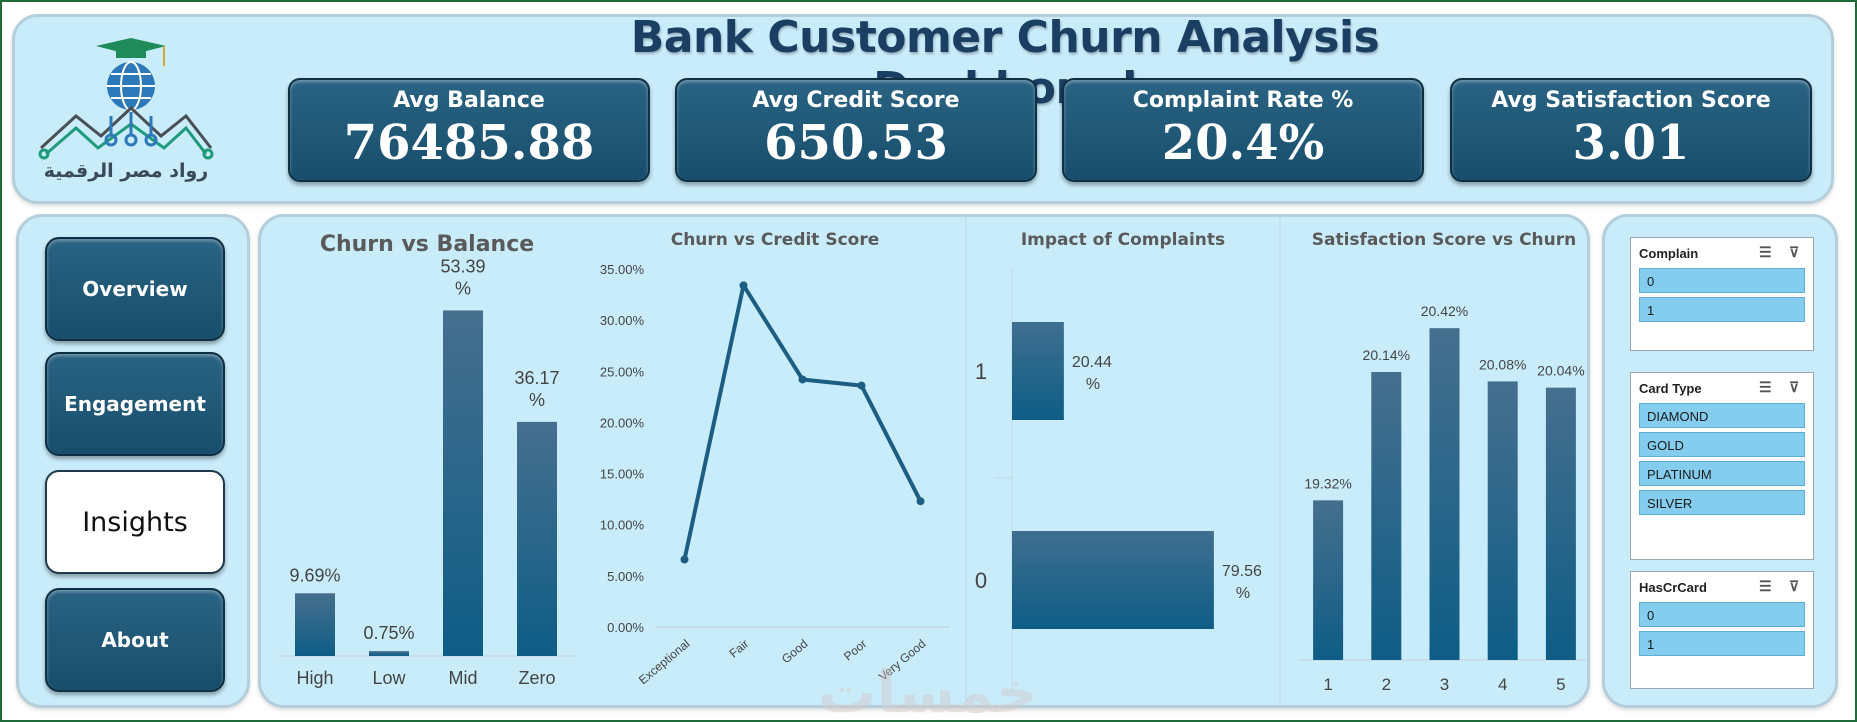 Image resolution: width=1857 pixels, height=722 pixels. I want to click on kpi-avg-credit-score: Avg Credit Score 650.53, so click(856, 130).